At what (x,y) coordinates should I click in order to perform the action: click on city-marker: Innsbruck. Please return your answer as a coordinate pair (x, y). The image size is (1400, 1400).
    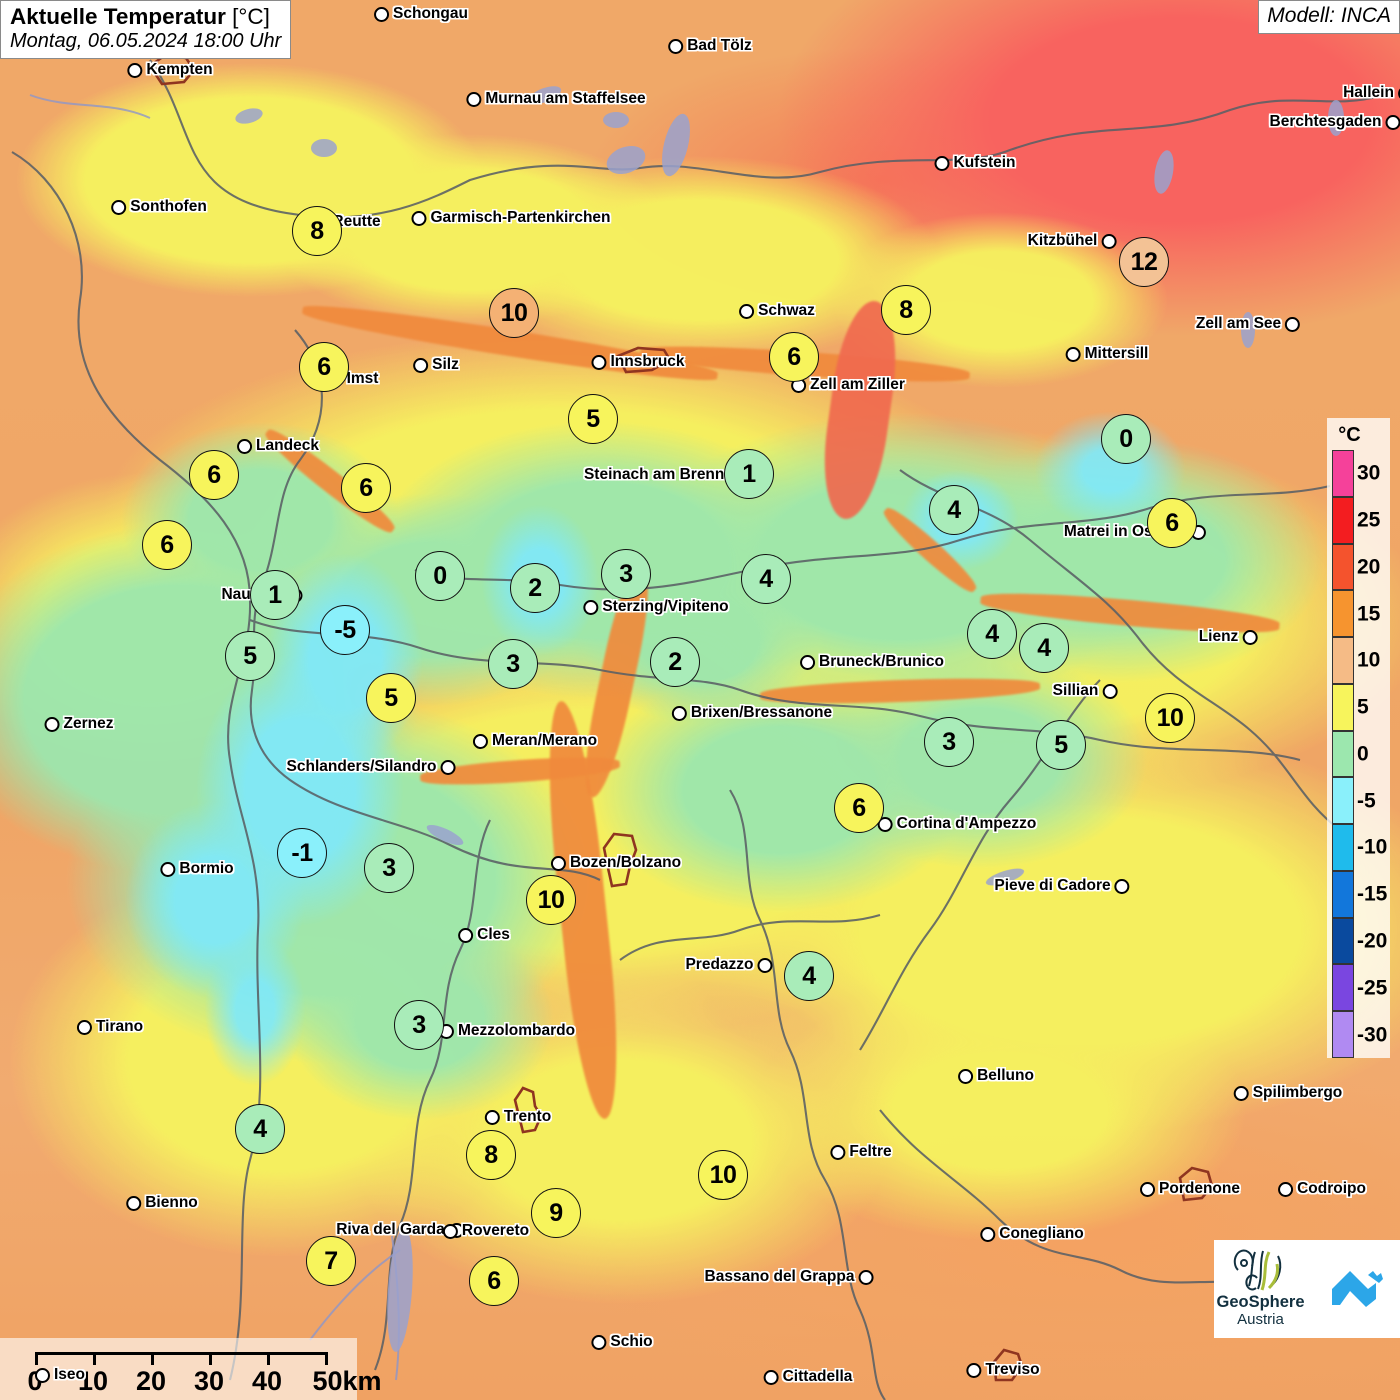
    Looking at the image, I should click on (638, 362).